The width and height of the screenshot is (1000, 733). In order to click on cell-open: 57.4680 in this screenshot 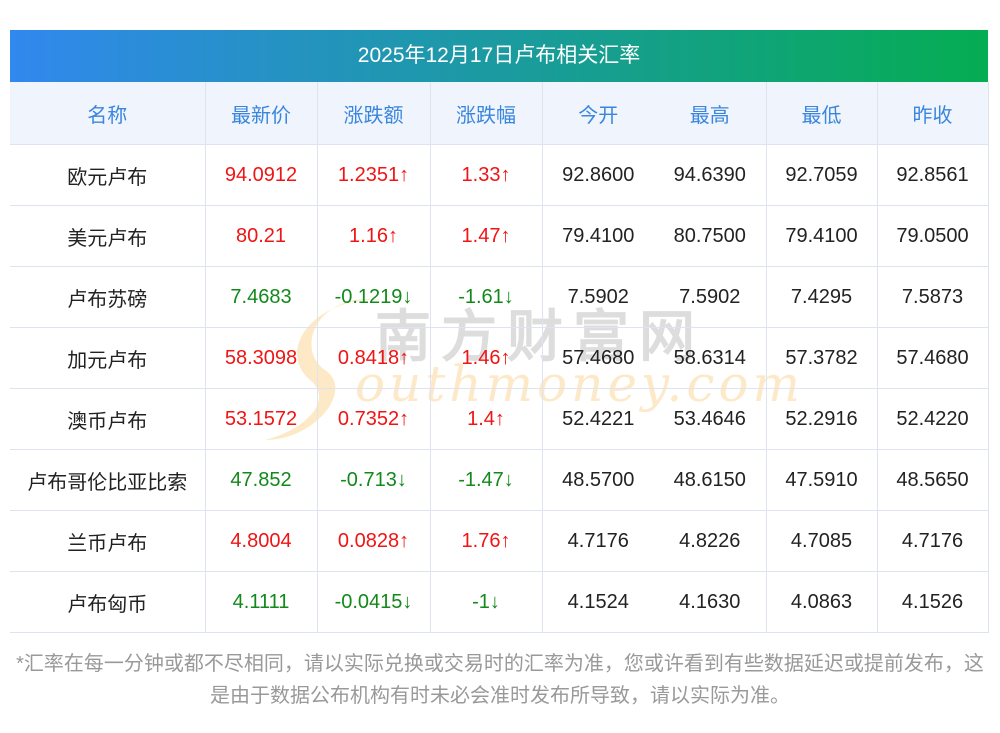, I will do `click(598, 358)`.